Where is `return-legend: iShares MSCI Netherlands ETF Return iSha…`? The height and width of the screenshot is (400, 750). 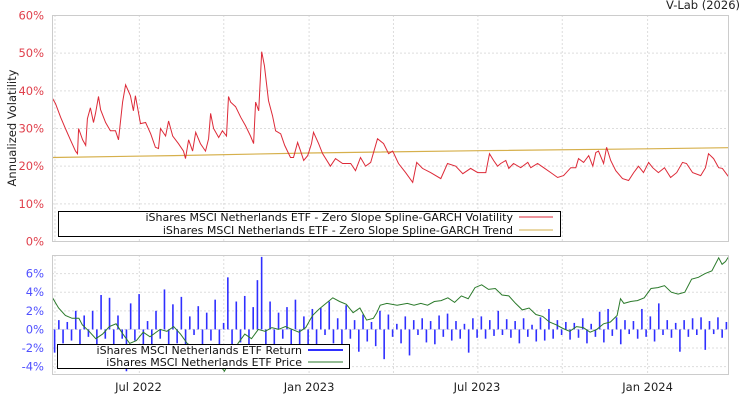 return-legend: iShares MSCI Netherlands ETF Return iSha… is located at coordinates (203, 356).